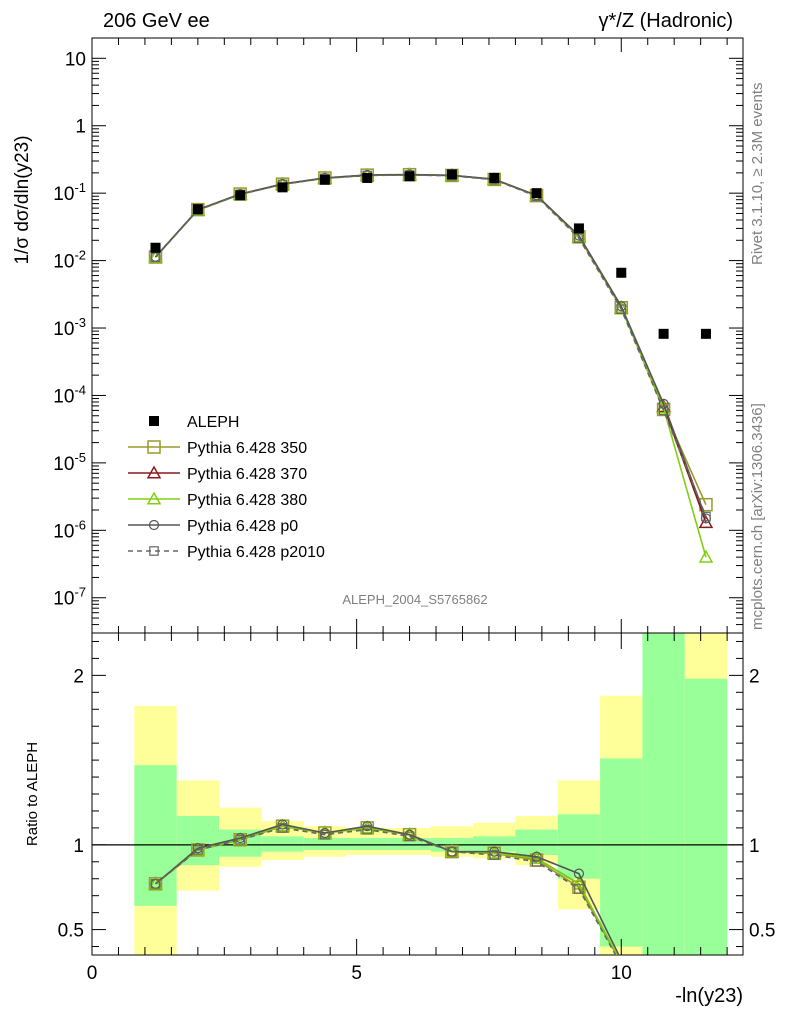 This screenshot has width=786, height=1024. Describe the element at coordinates (242, 526) in the screenshot. I see `legend-label-p0: Pythia 6.428 p0` at that location.